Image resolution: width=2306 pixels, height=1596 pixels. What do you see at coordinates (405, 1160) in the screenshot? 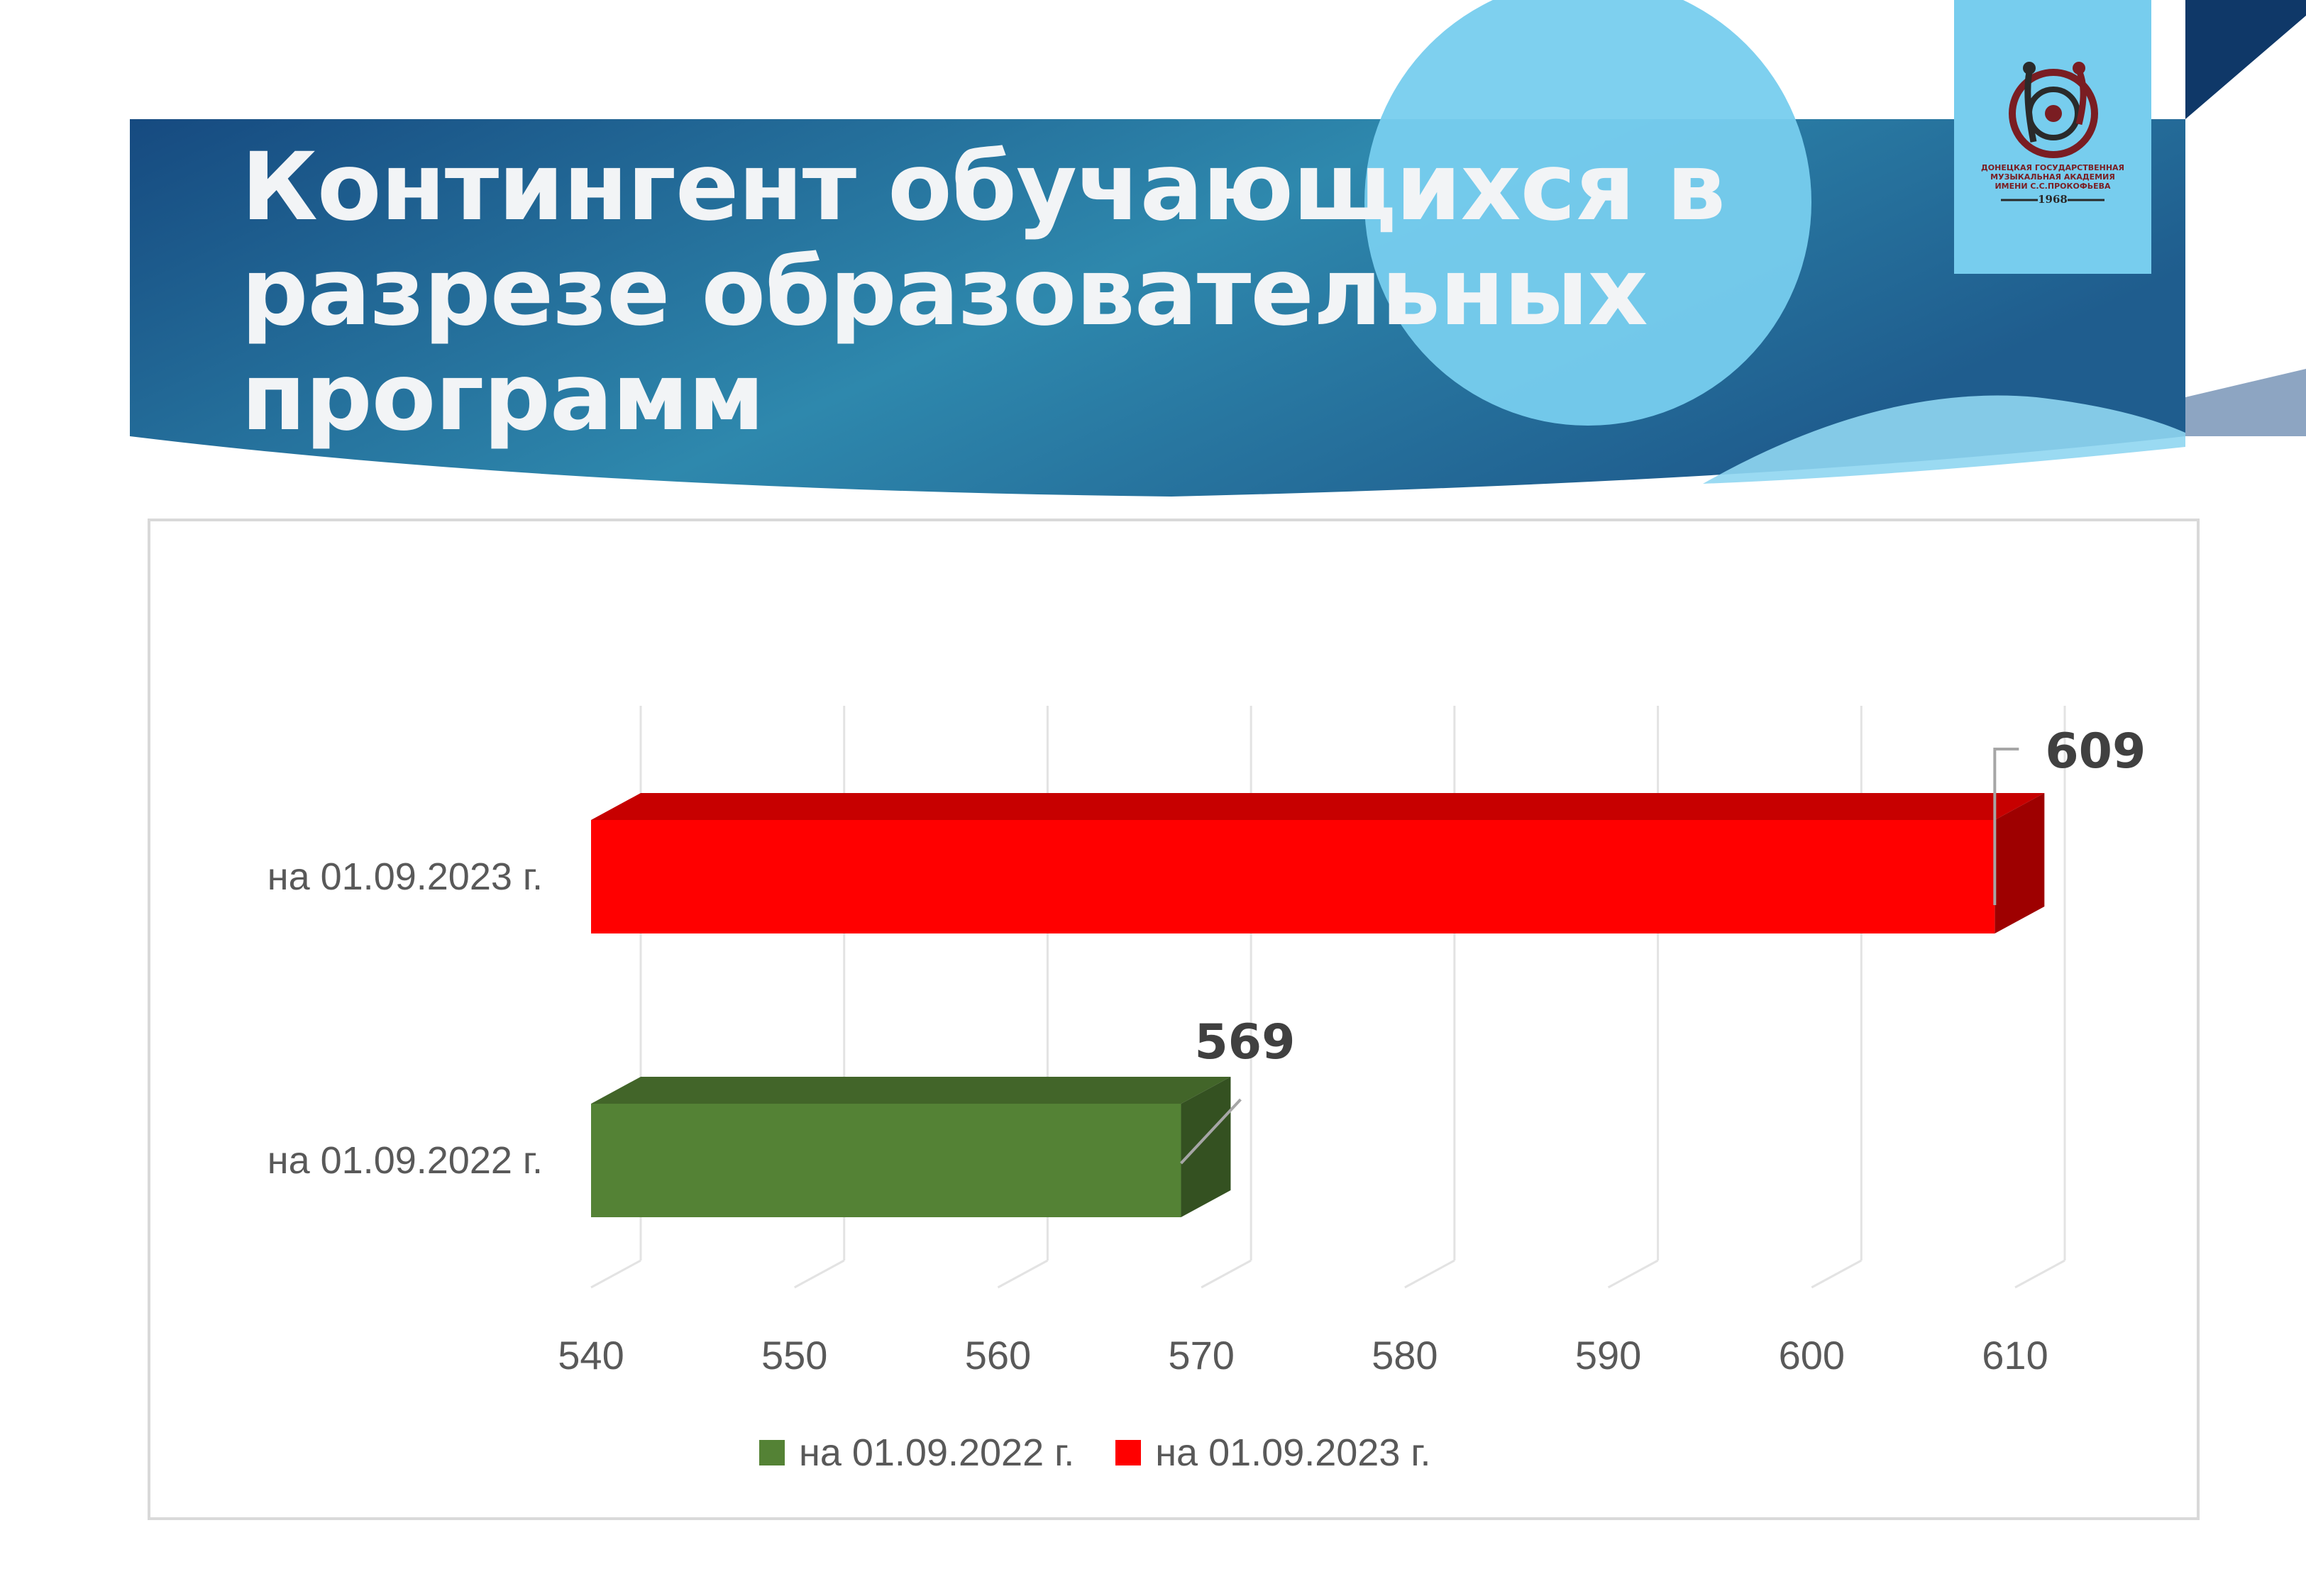
I see `category-label-0: на 01.09.2022 г.` at bounding box center [405, 1160].